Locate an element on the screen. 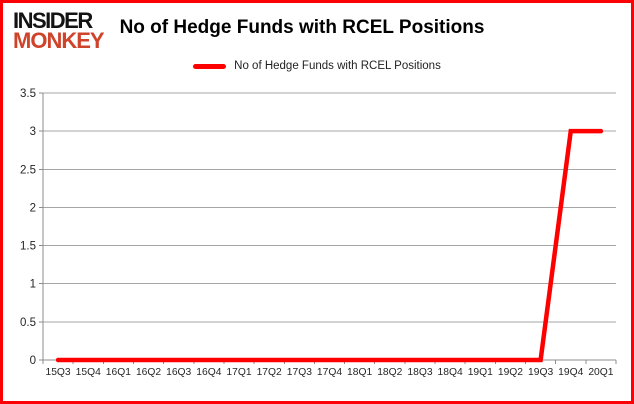 The width and height of the screenshot is (634, 404). legend-line-swatch is located at coordinates (210, 66).